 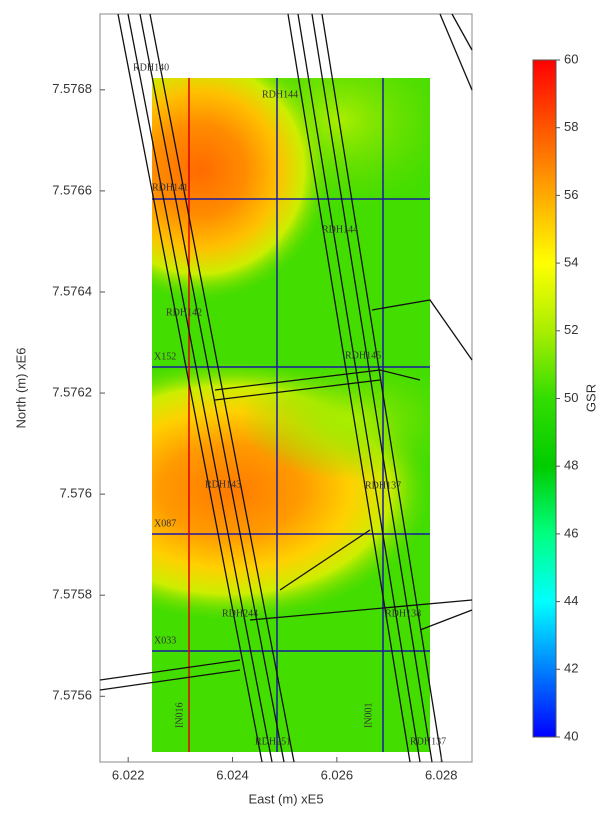 What do you see at coordinates (72, 88) in the screenshot?
I see `y-tick-label: 7.5768` at bounding box center [72, 88].